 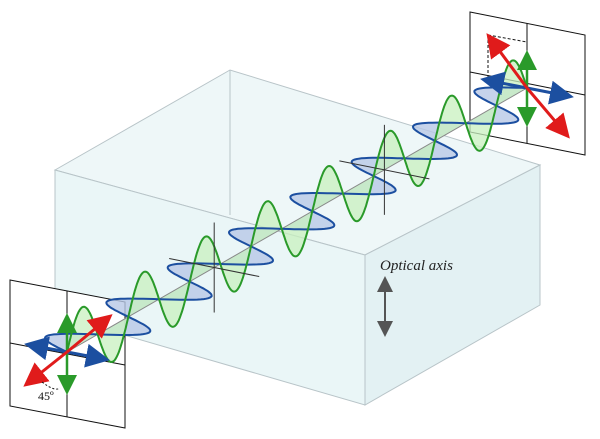 I want to click on crosshair-1-horizontal, so click(x=214, y=268).